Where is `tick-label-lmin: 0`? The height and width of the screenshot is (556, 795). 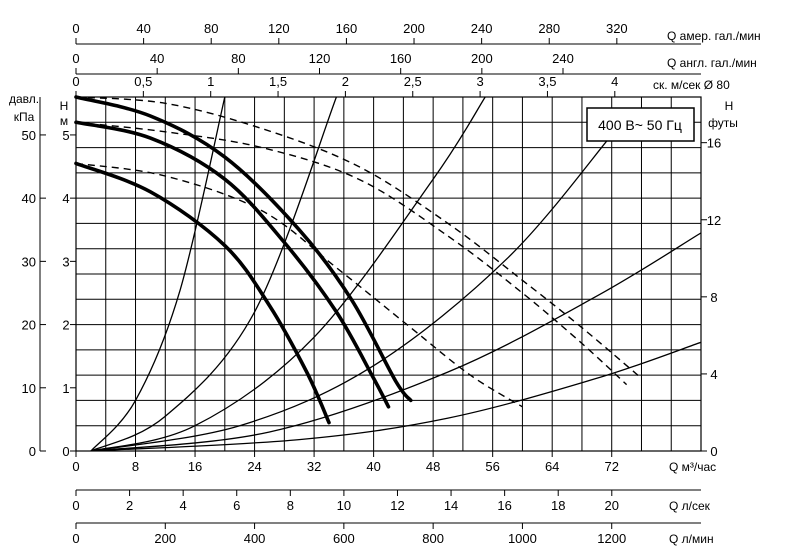 tick-label-lmin: 0 is located at coordinates (75, 538).